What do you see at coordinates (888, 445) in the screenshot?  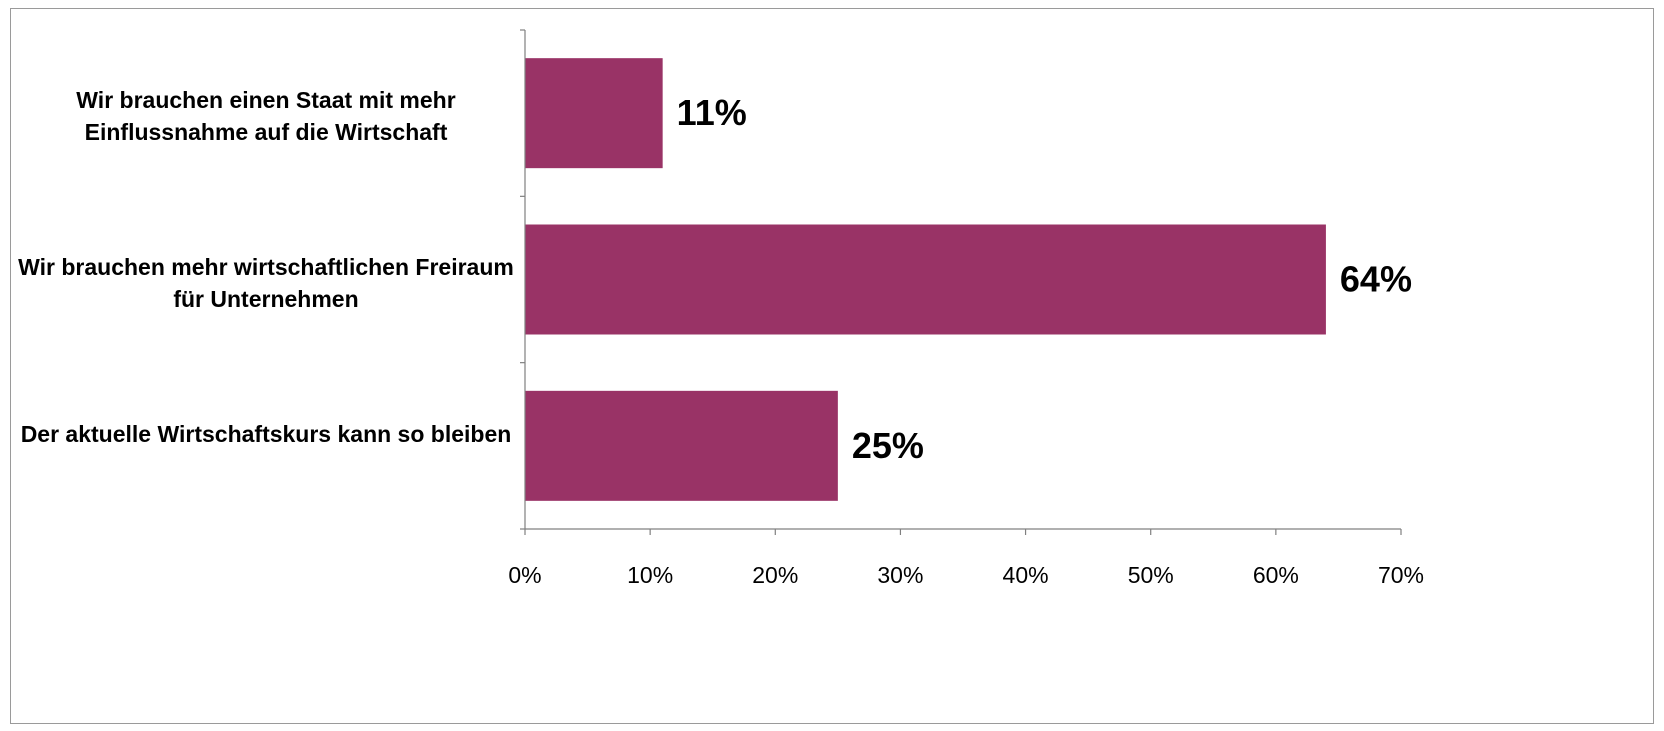 I see `data-label-3: 25%` at bounding box center [888, 445].